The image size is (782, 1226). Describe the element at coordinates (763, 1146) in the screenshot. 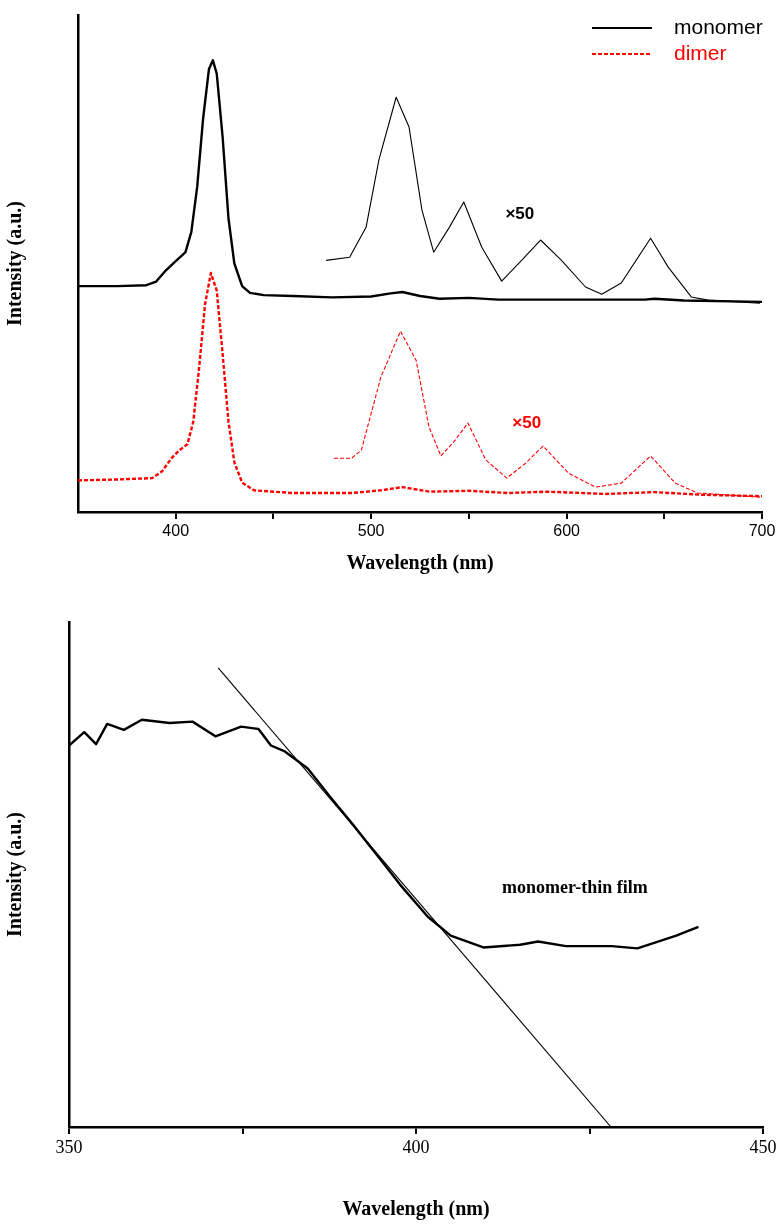

I see `x-tick-label: 450` at that location.